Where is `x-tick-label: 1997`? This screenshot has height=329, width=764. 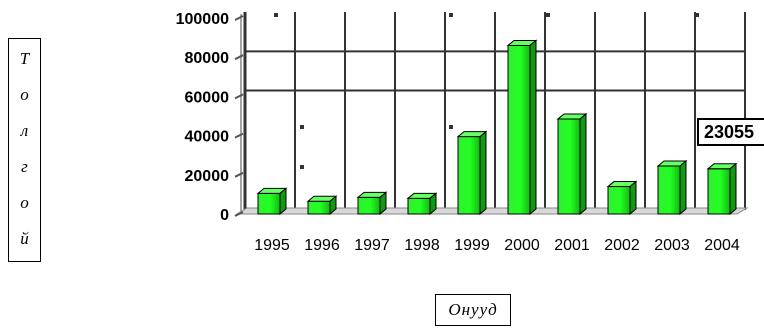
x-tick-label: 1997 is located at coordinates (372, 245).